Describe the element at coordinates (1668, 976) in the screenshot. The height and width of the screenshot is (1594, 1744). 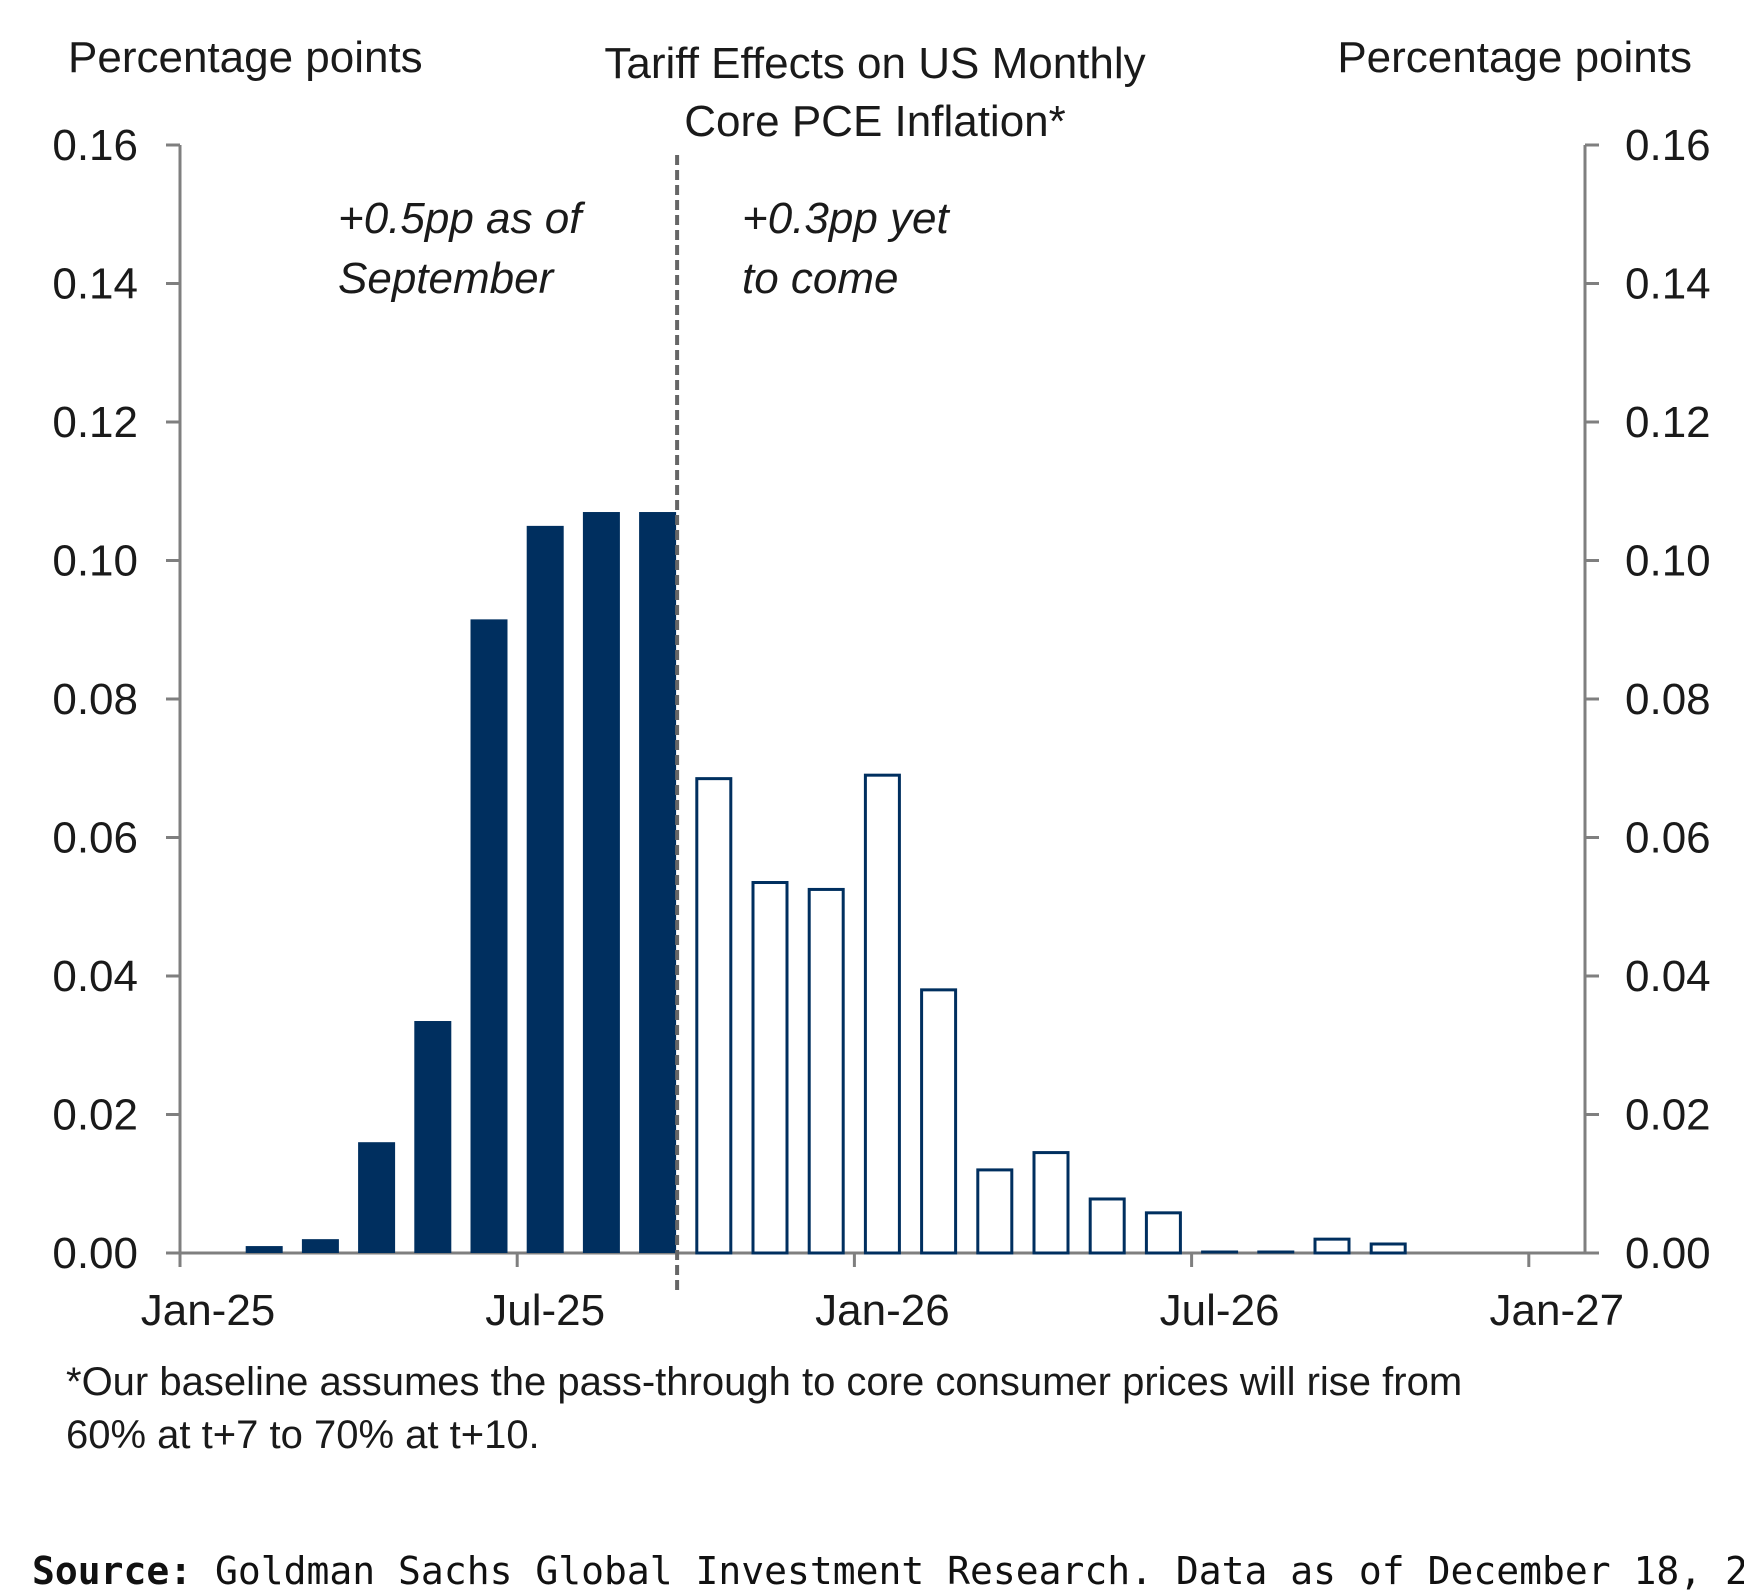
I see `right-y-tick-label: 0.04` at that location.